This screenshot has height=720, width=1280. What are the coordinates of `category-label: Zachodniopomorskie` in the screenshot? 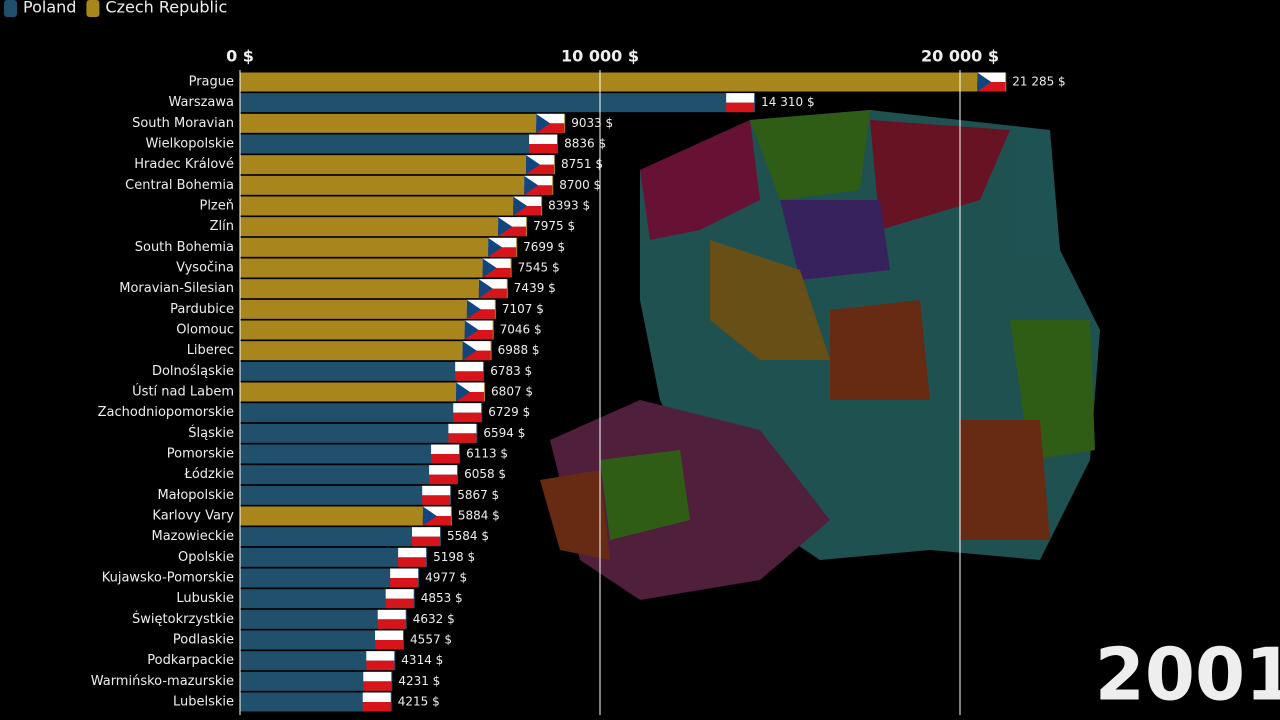 It's located at (166, 412).